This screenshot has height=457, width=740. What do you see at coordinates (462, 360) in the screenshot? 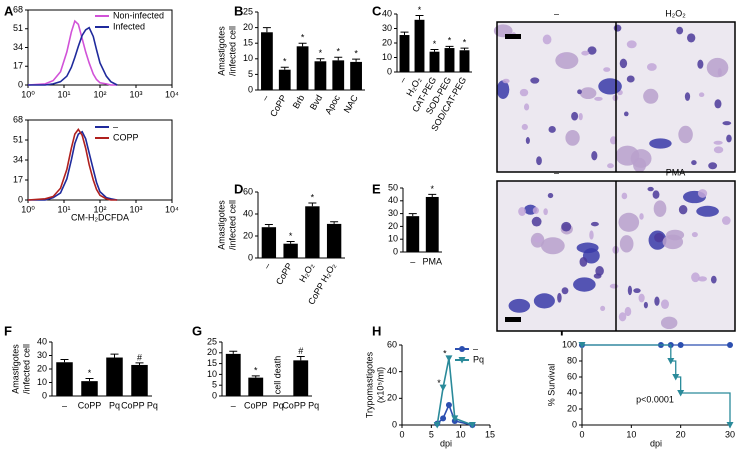
I see `legend-marker` at bounding box center [462, 360].